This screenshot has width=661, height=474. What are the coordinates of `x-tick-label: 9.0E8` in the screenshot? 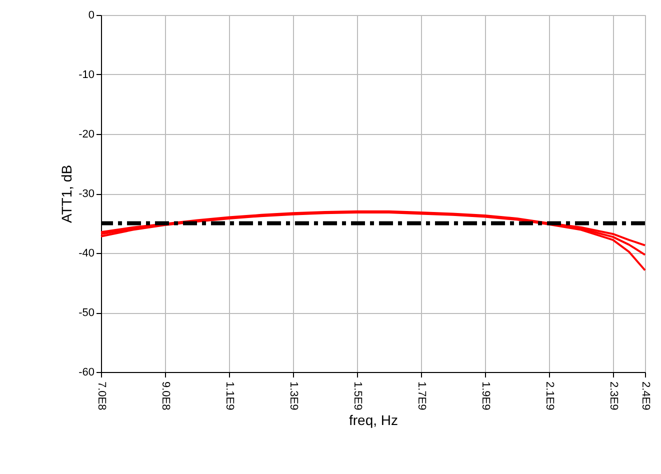 It's located at (166, 396).